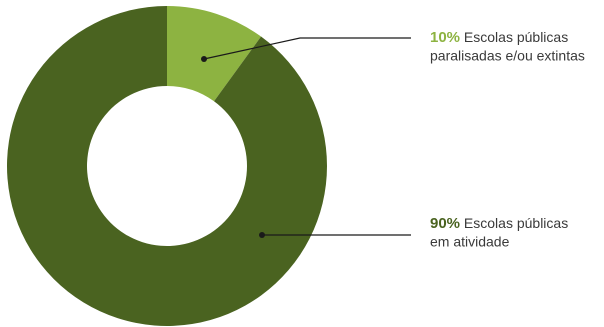 The width and height of the screenshot is (604, 327). I want to click on slice-label-0: Escolas públicas, so click(514, 37).